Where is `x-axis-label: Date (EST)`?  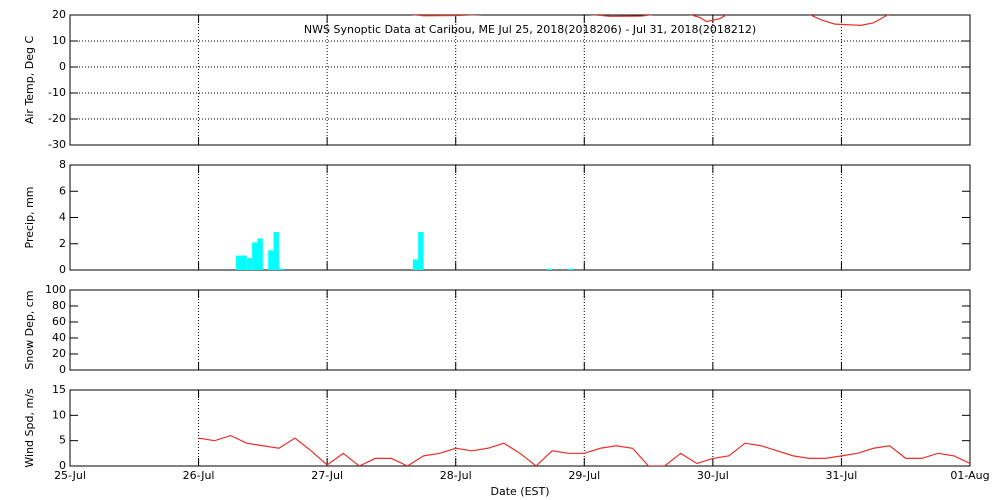
x-axis-label: Date (EST) is located at coordinates (519, 491).